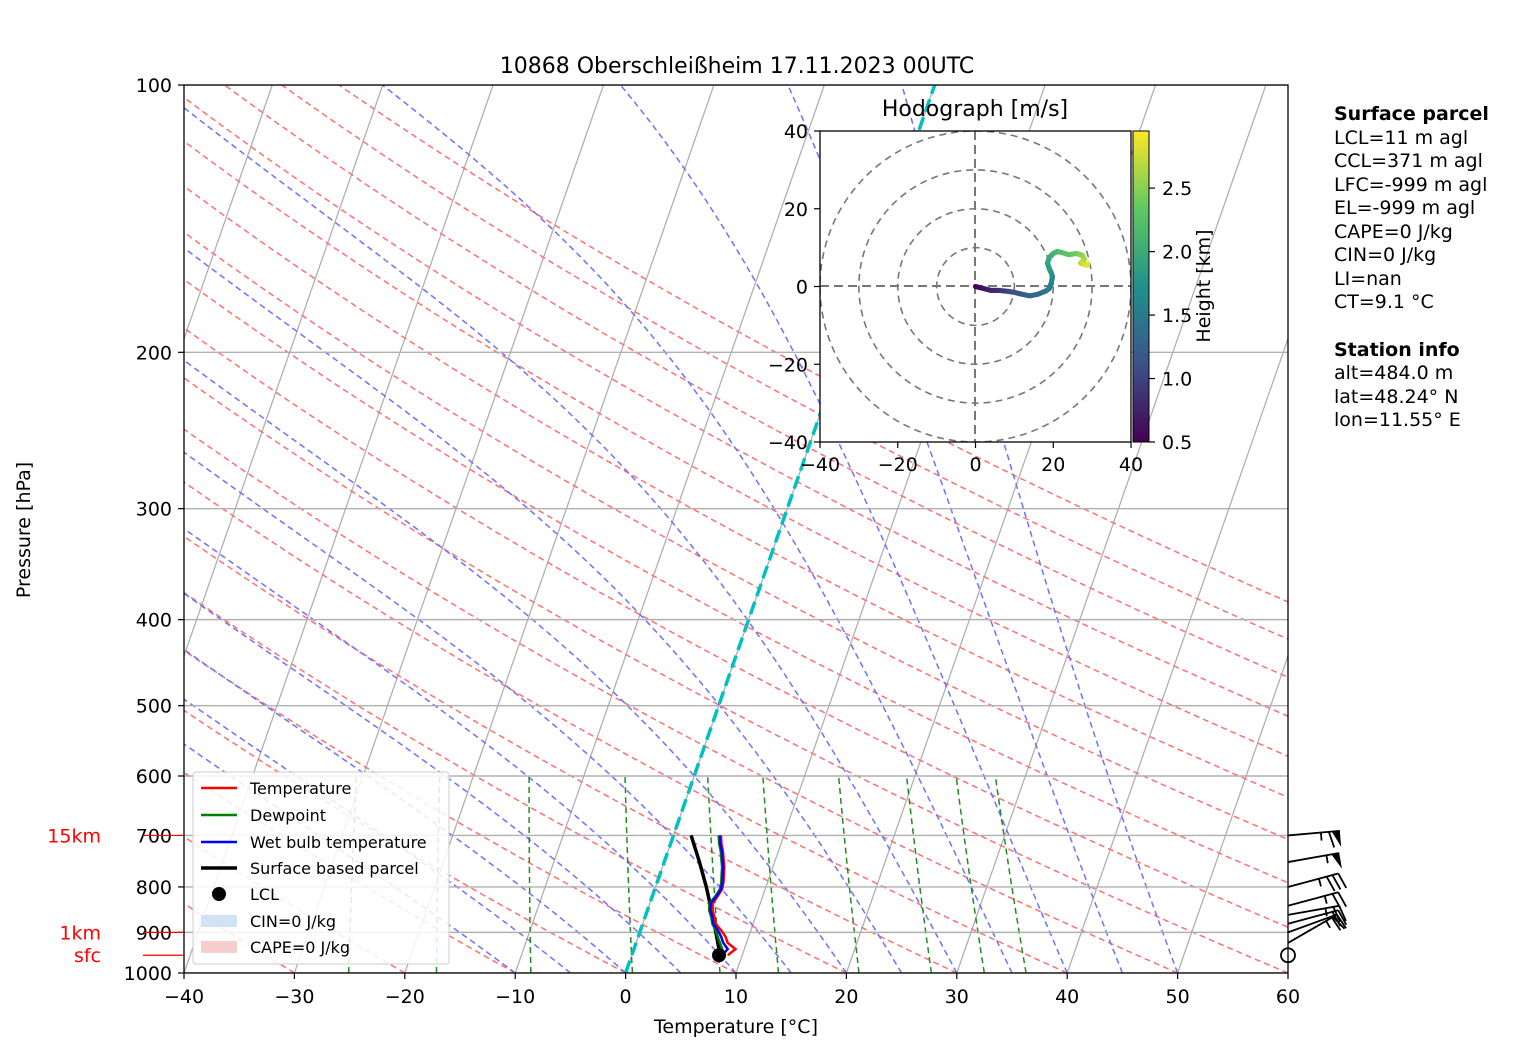 Image resolution: width=1517 pixels, height=1059 pixels. I want to click on surface-parcel-line: CAPE=0 J/kg, so click(1393, 231).